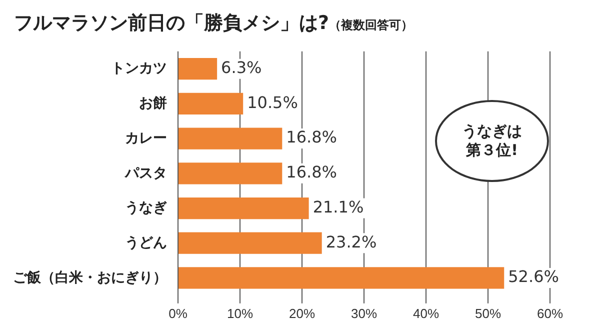 Image resolution: width=600 pixels, height=325 pixels. I want to click on x-tick-label: 20%, so click(302, 313).